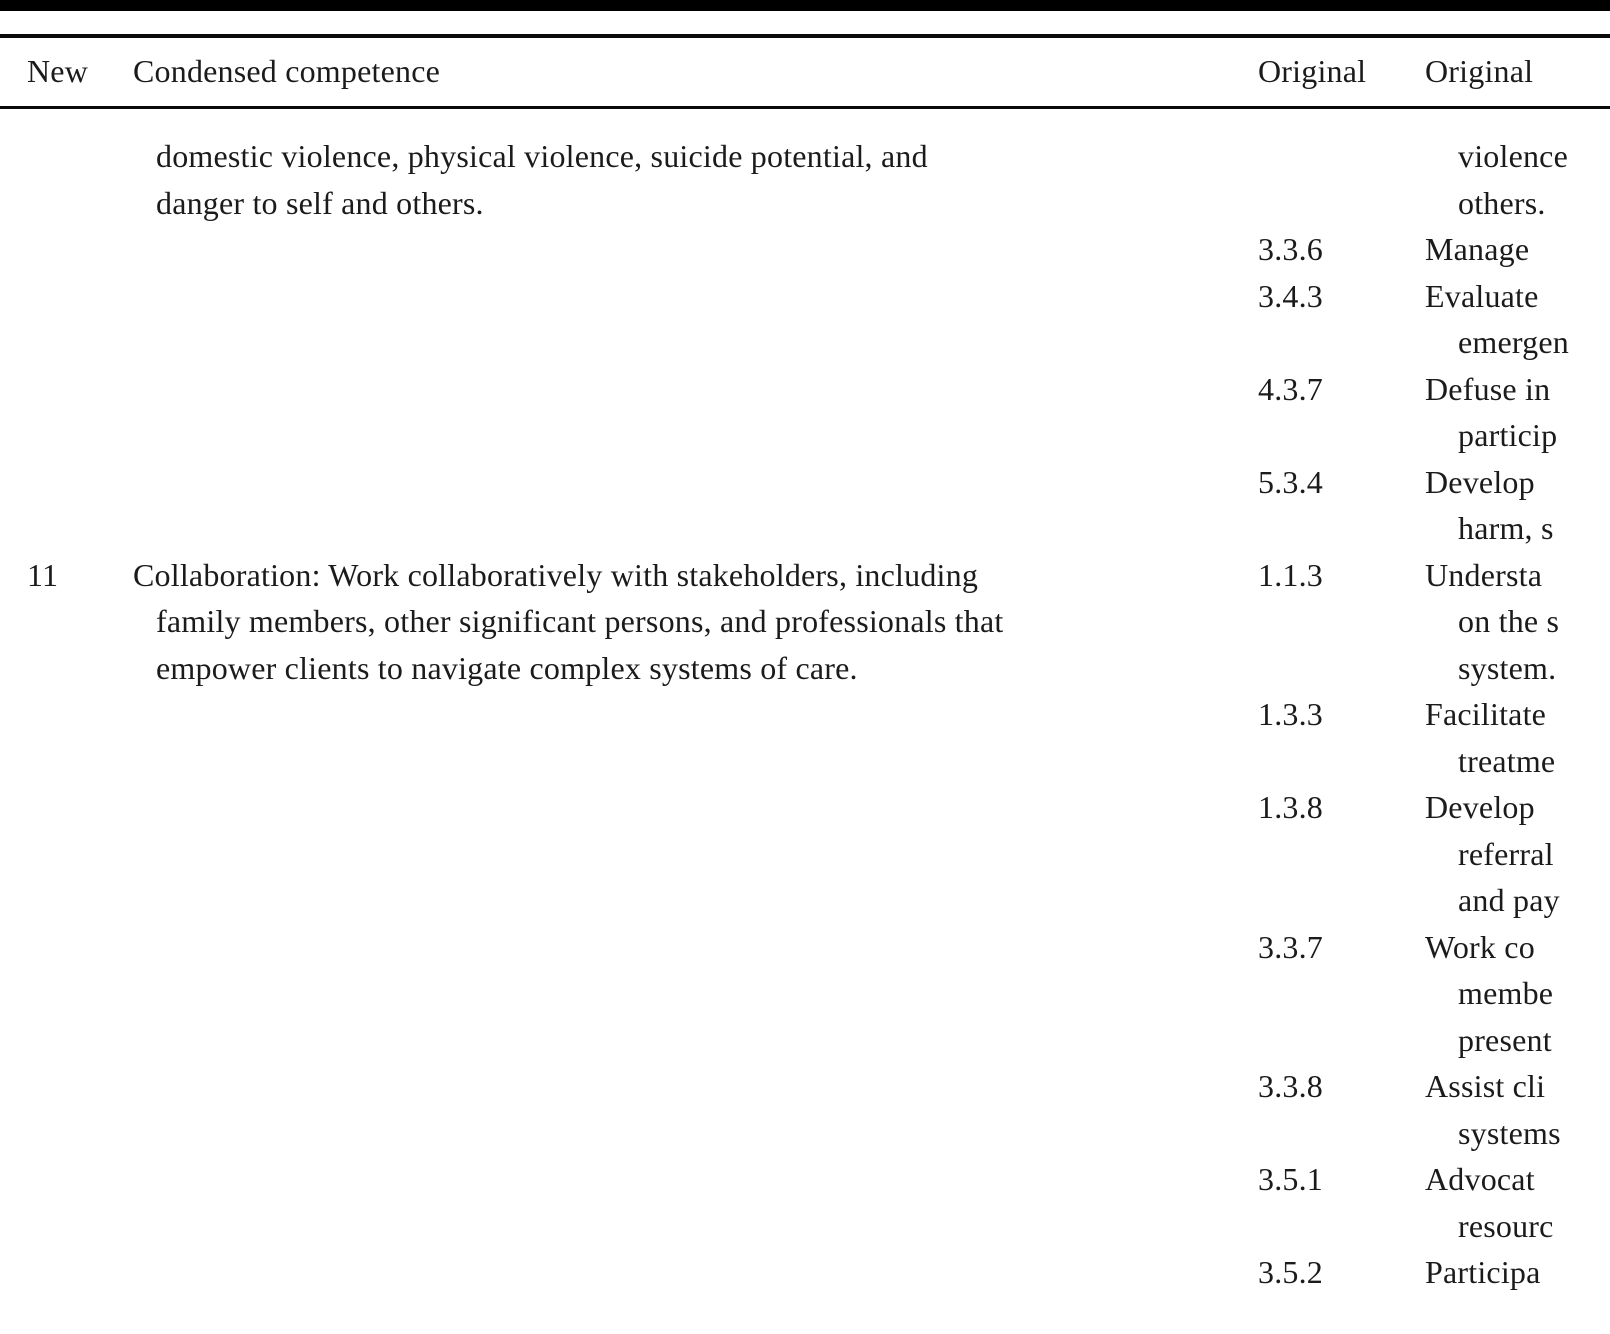 Image resolution: width=1610 pixels, height=1334 pixels. I want to click on original-text-line: violence, so click(1513, 156).